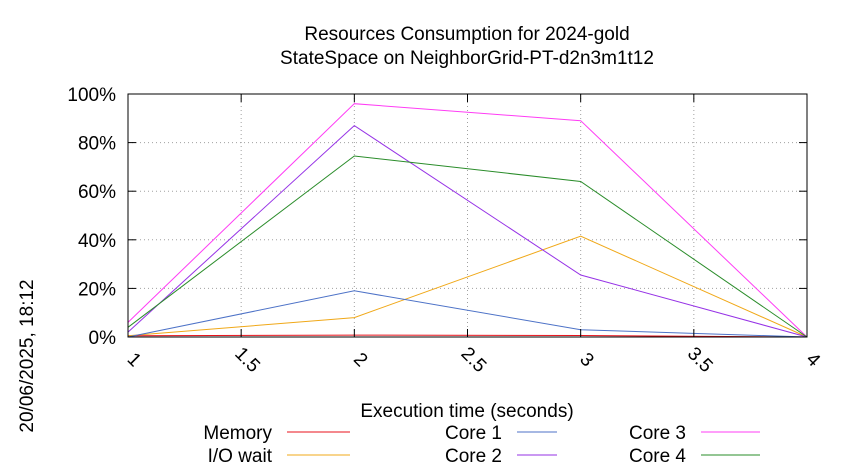 The height and width of the screenshot is (475, 850). What do you see at coordinates (473, 456) in the screenshot?
I see `legend-label: Core 2` at bounding box center [473, 456].